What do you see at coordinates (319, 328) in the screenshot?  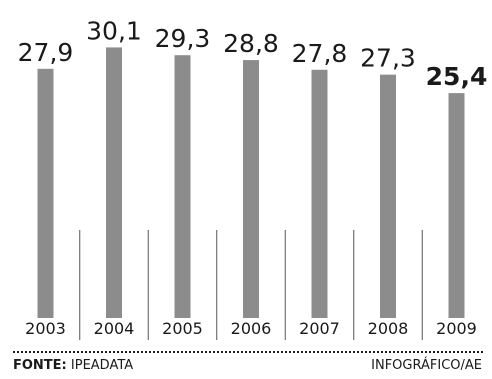 I see `year-label-2007: 2007` at bounding box center [319, 328].